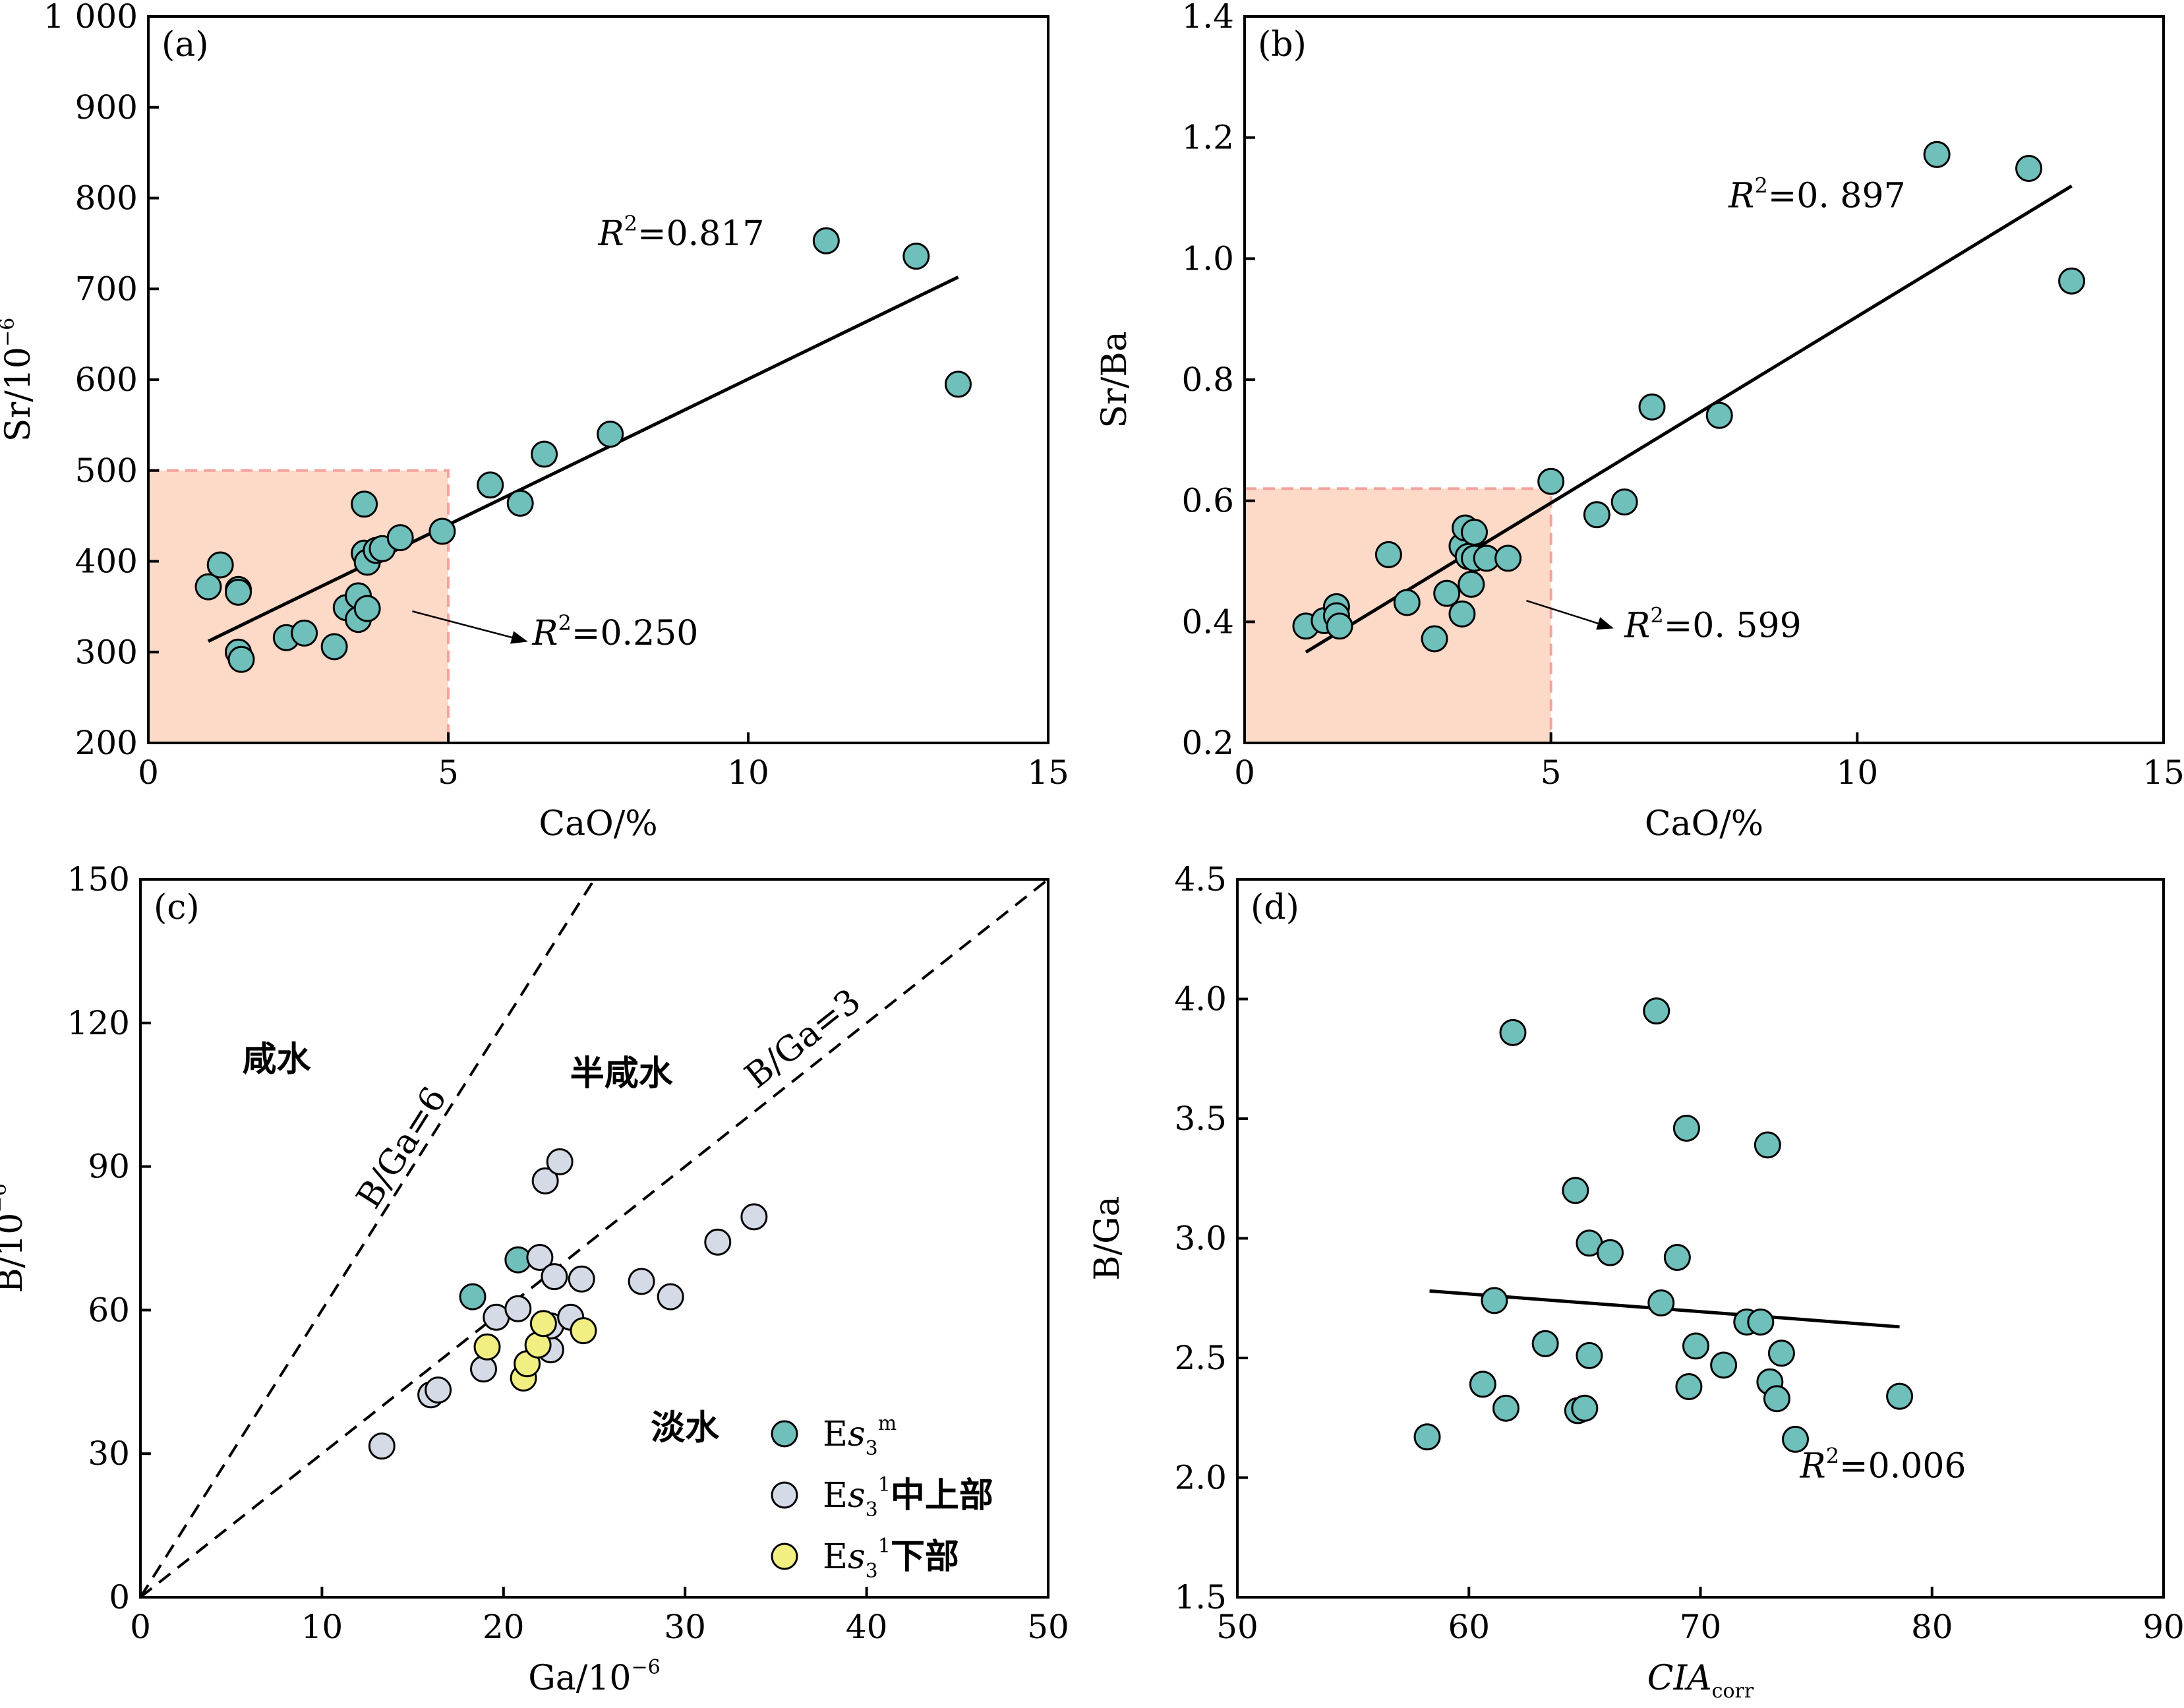 This screenshot has width=2184, height=1708. What do you see at coordinates (867, 1627) in the screenshot?
I see `x-tick-label: 40` at bounding box center [867, 1627].